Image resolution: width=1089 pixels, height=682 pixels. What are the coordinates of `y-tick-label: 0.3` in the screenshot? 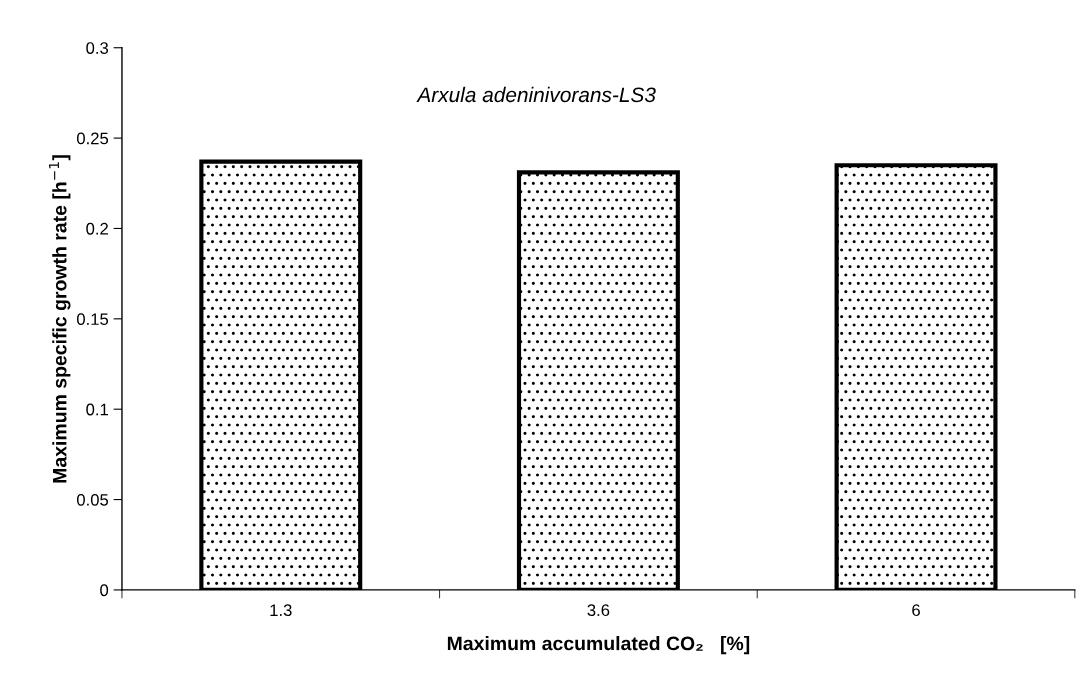 It's located at (97, 48).